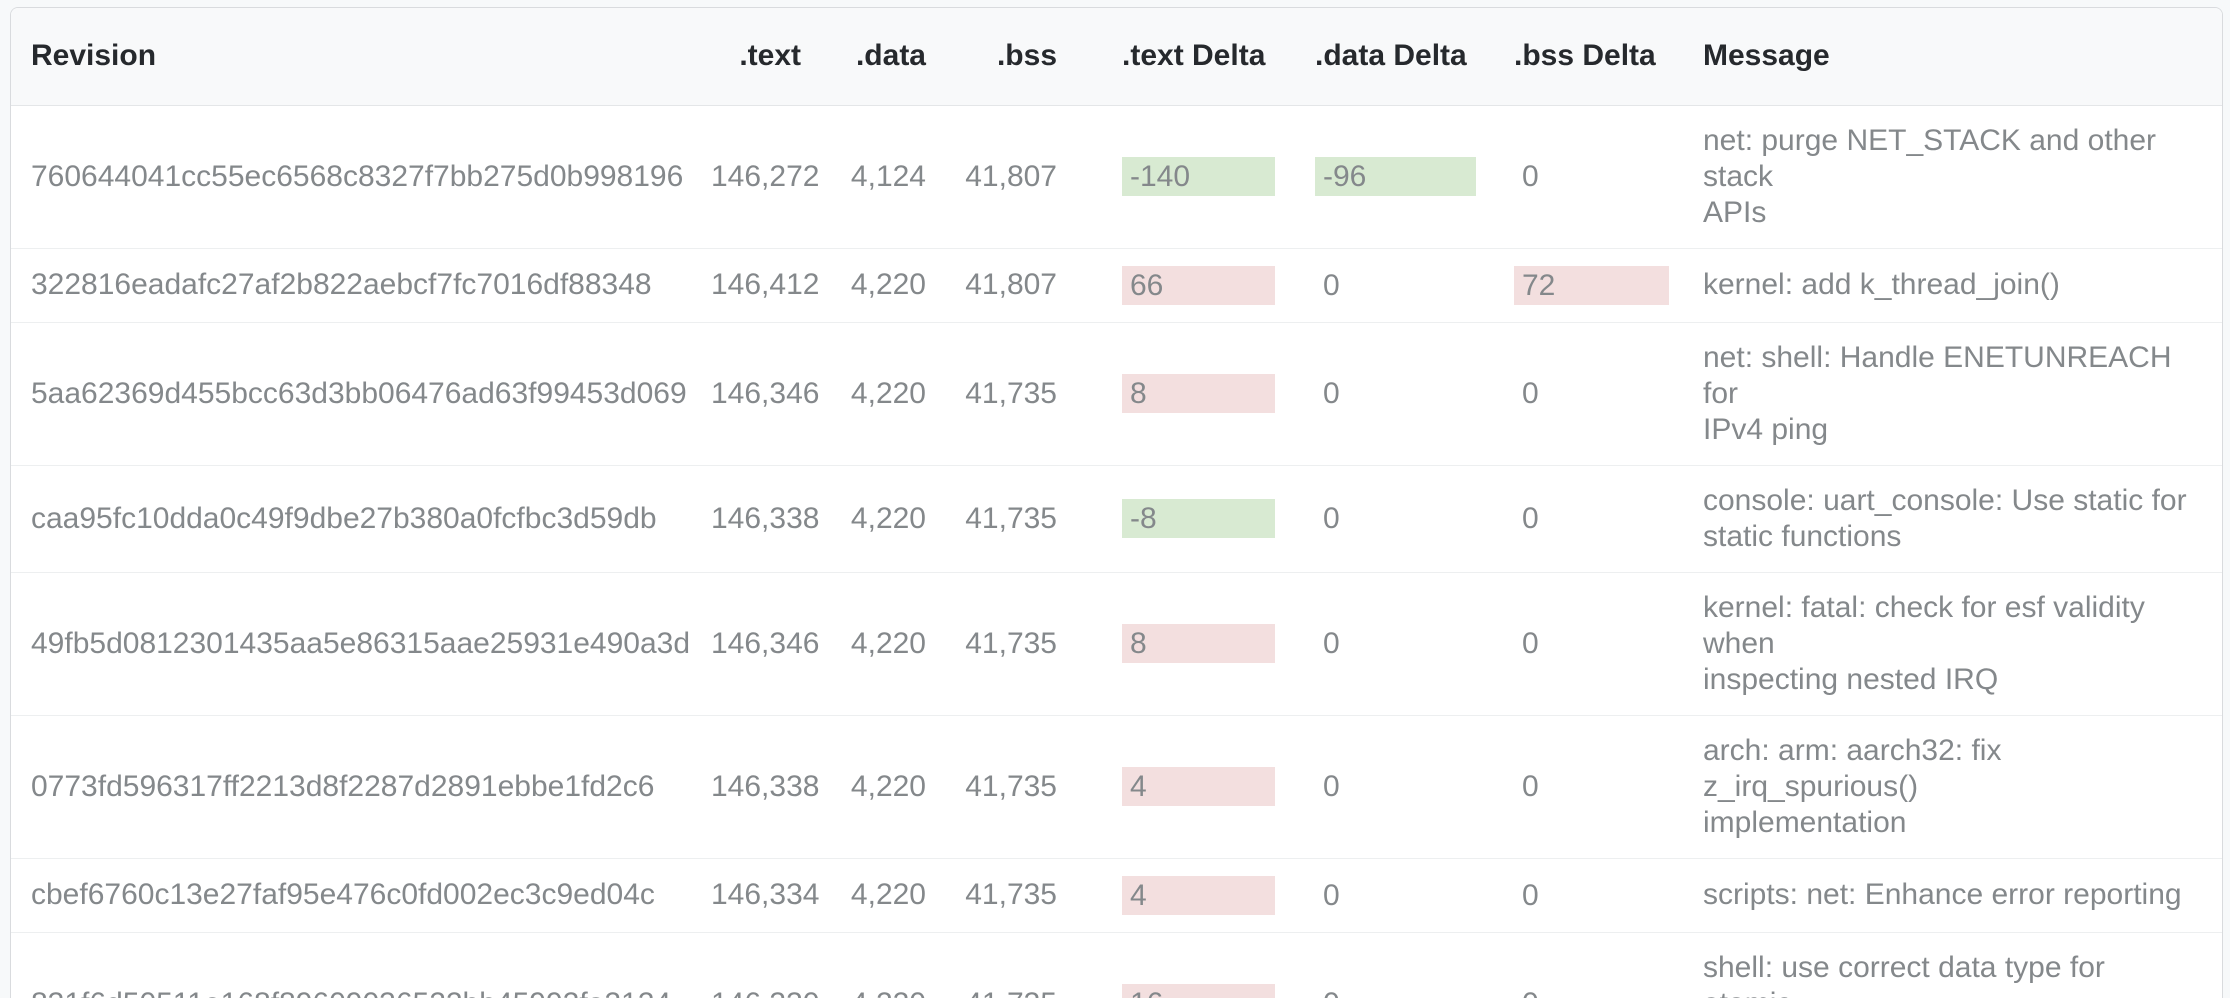 Image resolution: width=2230 pixels, height=998 pixels. I want to click on text-delta-badge: 16, so click(1198, 991).